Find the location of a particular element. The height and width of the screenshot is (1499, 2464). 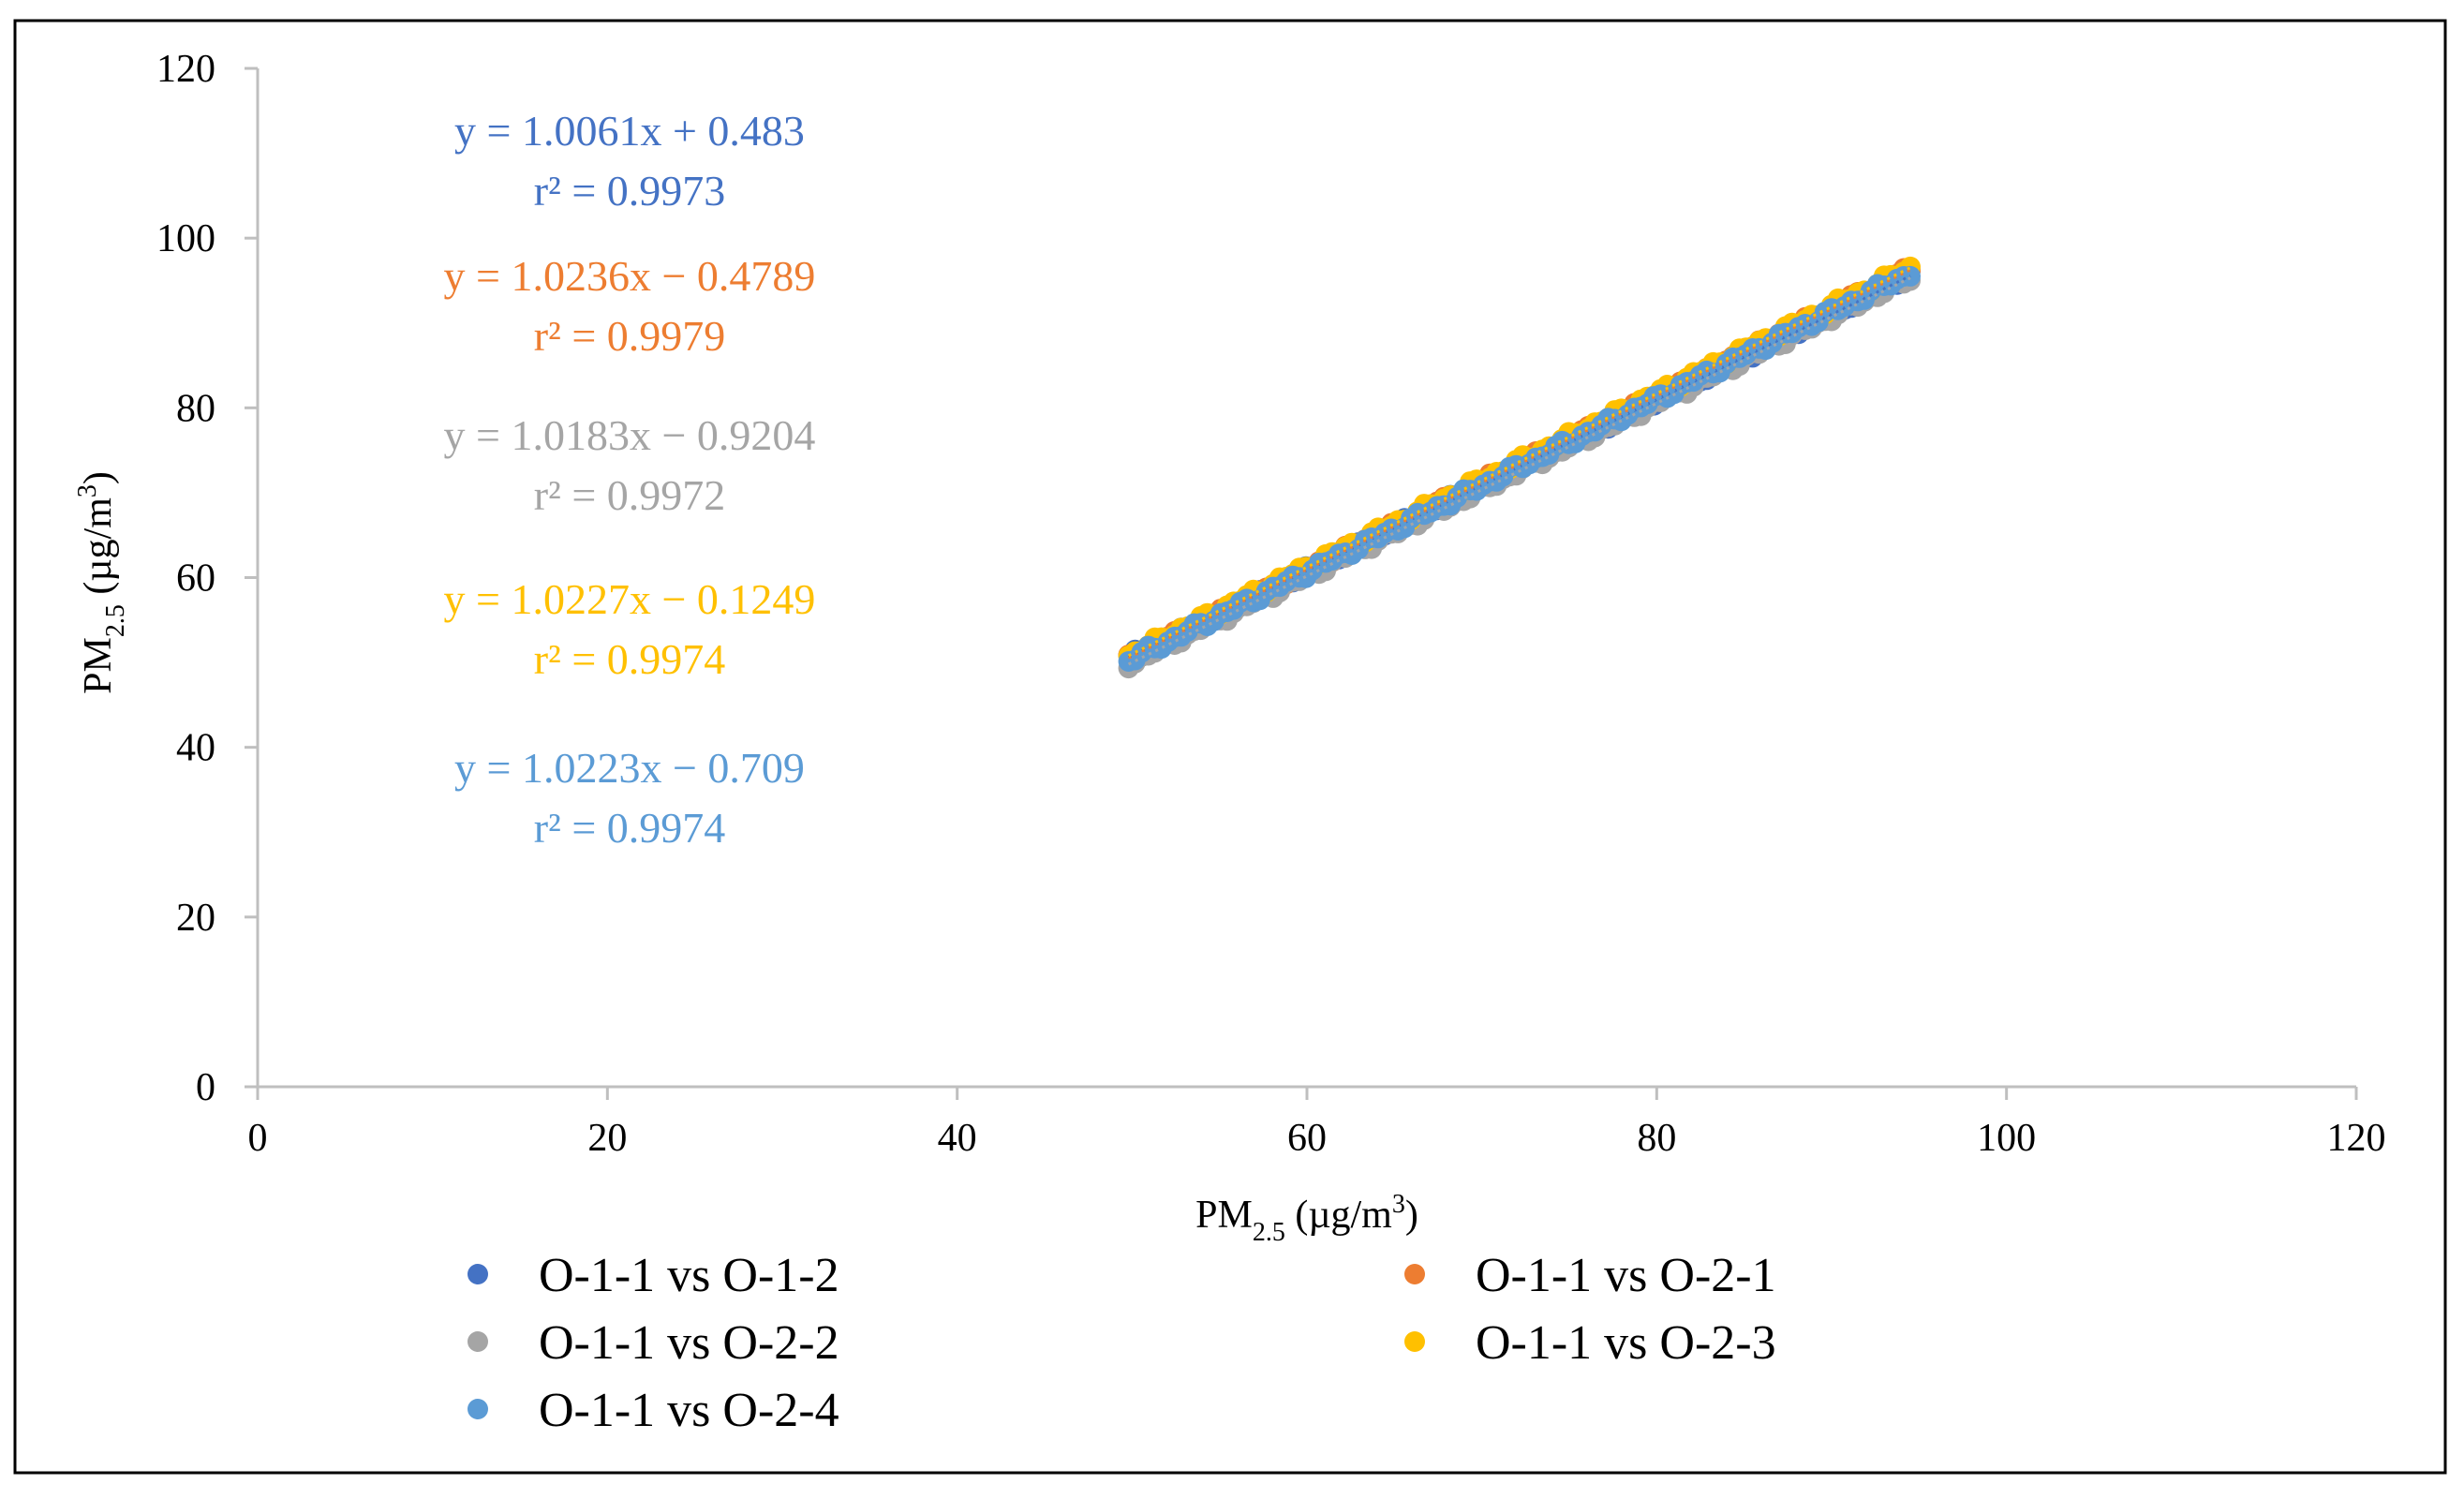

legend-item: O-1-1 vs O-1-2 is located at coordinates (653, 1275).